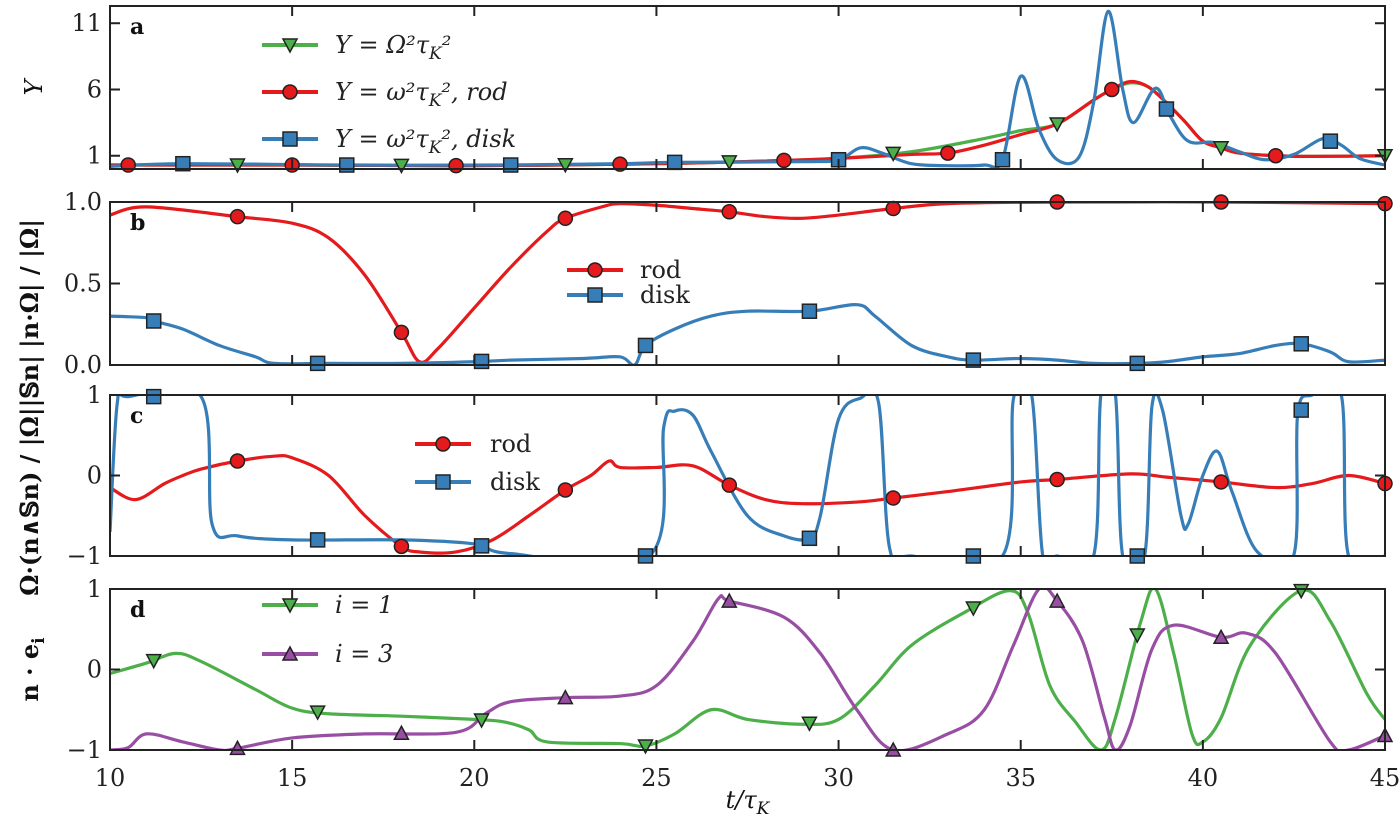 The width and height of the screenshot is (1400, 820). I want to click on legend-label: i = 1, so click(364, 605).